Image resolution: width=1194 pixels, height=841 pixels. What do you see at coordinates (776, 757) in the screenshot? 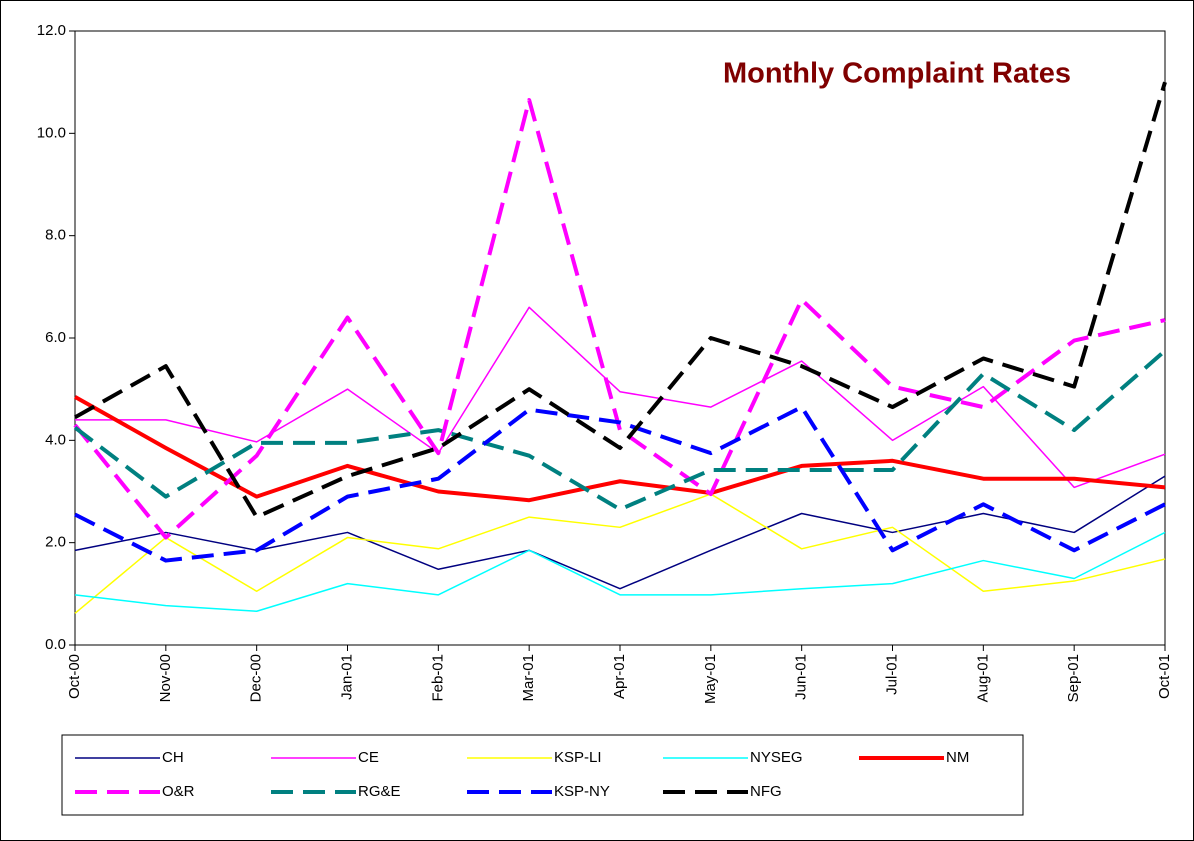
I see `legend-label: NYSEG` at bounding box center [776, 757].